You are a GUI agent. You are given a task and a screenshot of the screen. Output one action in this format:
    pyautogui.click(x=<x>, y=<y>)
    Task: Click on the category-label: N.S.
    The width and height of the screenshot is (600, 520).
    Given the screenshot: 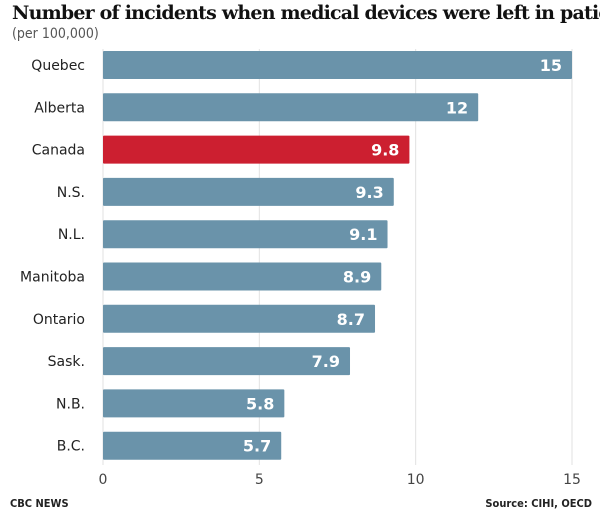 What is the action you would take?
    pyautogui.click(x=71, y=193)
    